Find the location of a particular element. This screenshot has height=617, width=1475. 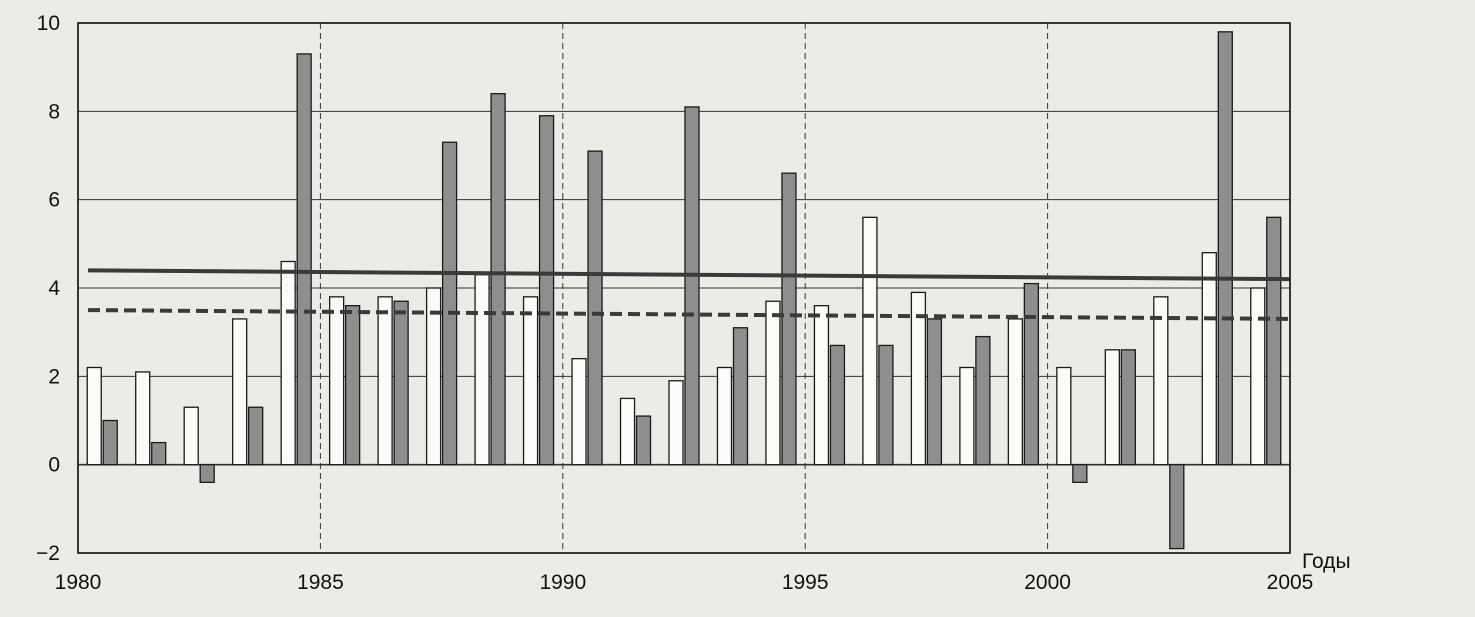

gray-bar-2004 is located at coordinates (1225, 248).